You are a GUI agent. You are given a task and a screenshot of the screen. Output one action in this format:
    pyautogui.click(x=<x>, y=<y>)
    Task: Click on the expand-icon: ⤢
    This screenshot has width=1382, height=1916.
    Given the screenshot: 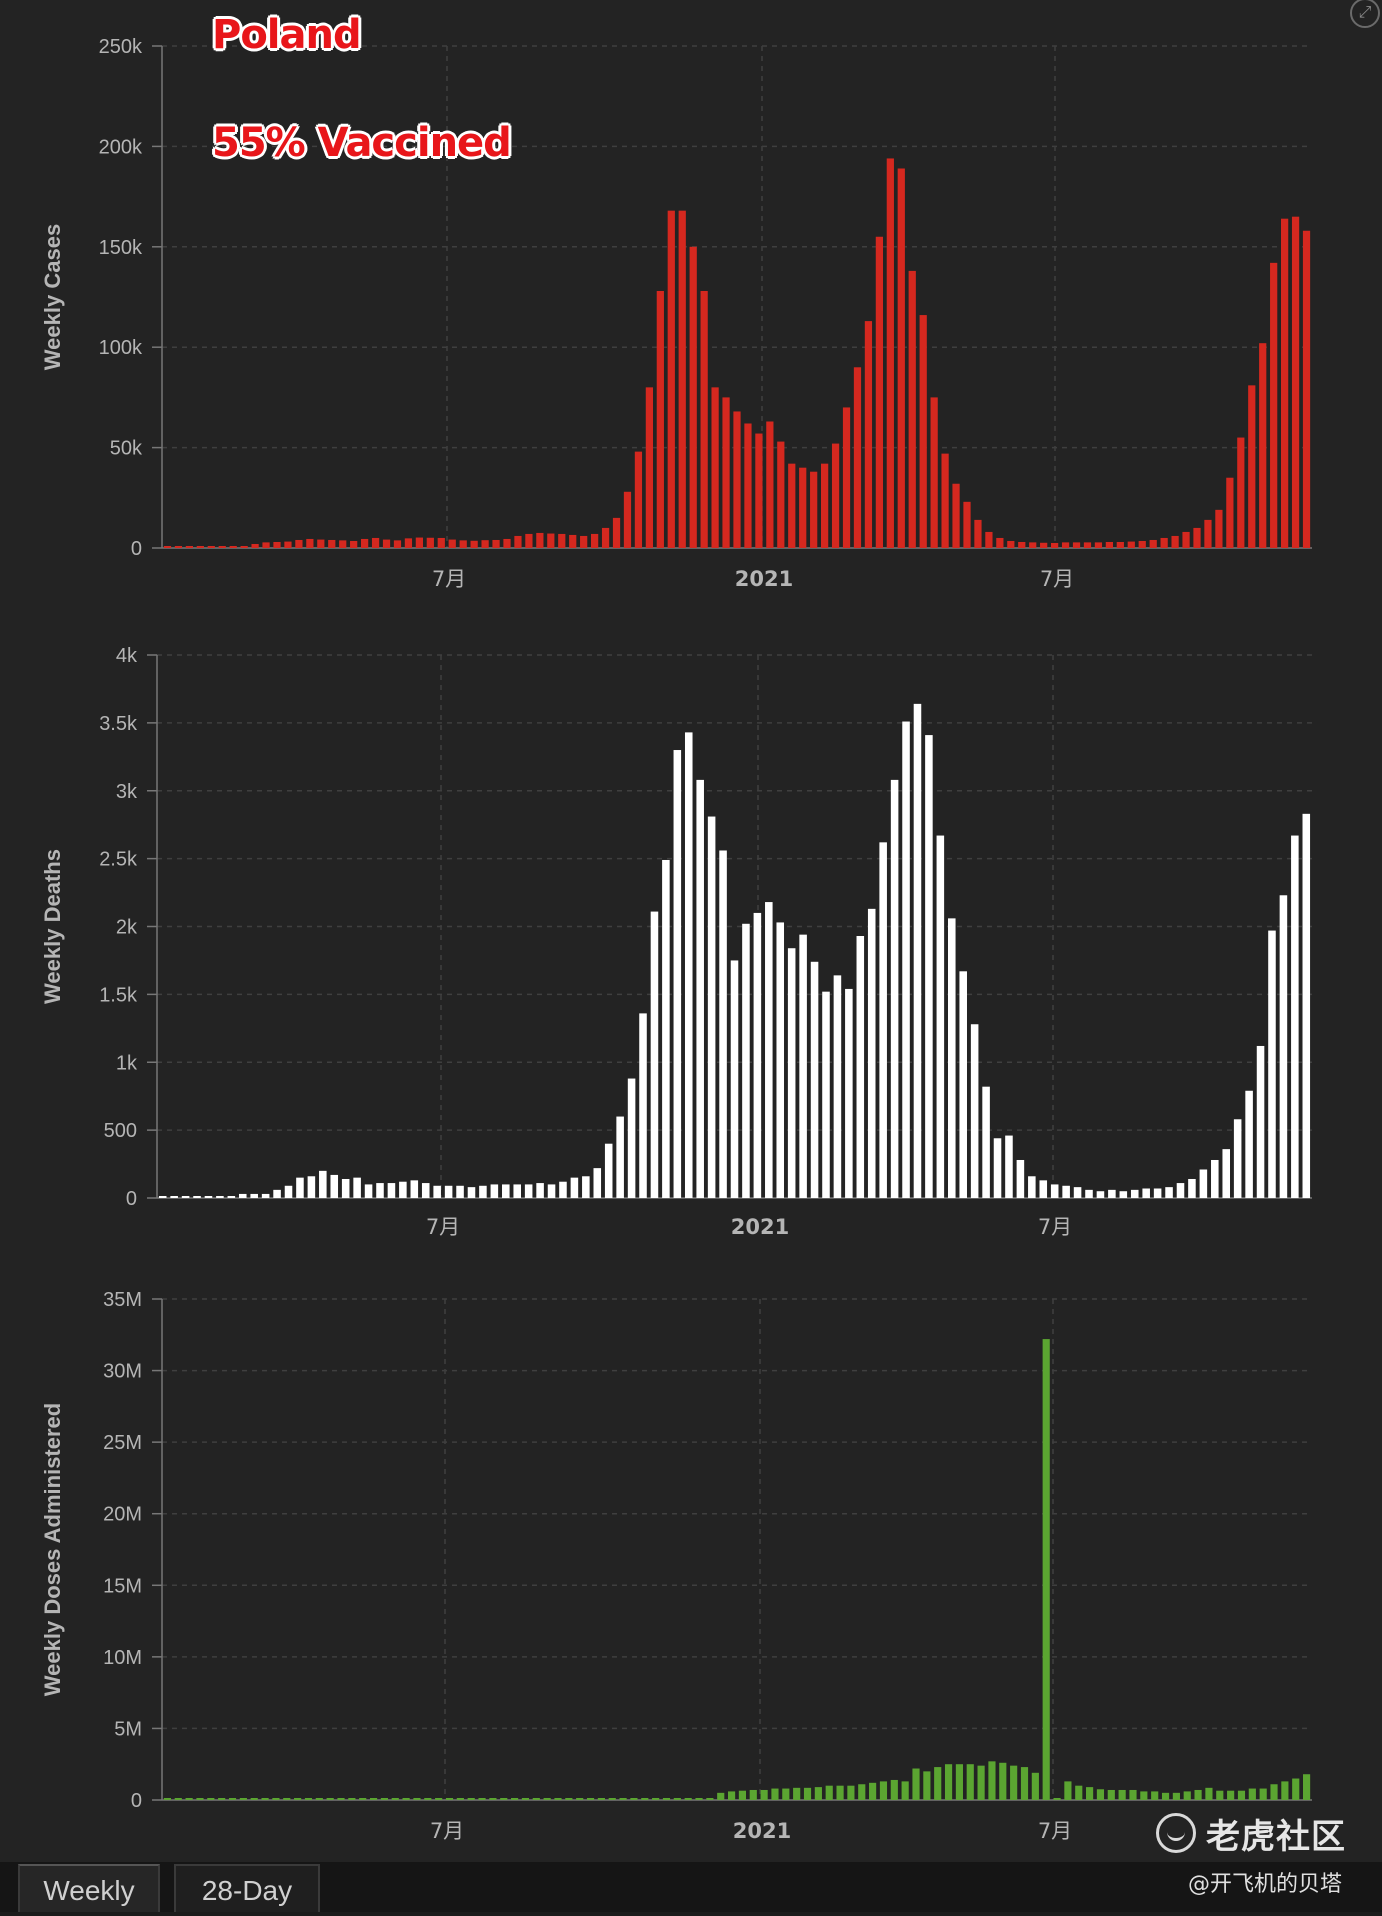 What is the action you would take?
    pyautogui.click(x=1365, y=12)
    